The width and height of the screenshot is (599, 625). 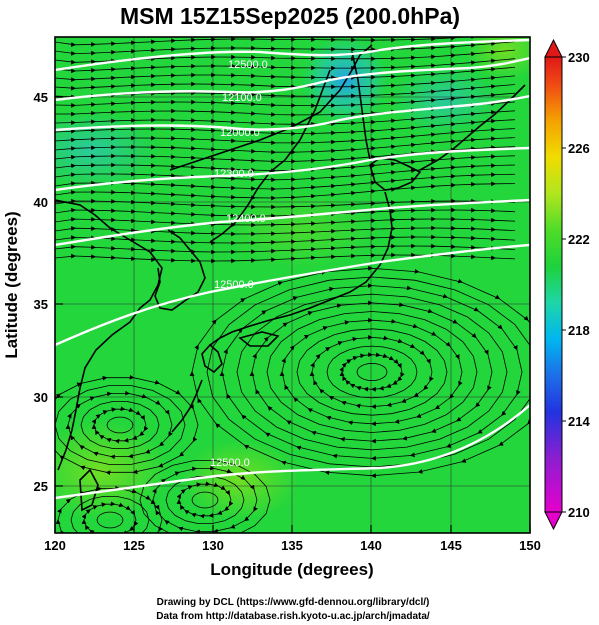 What do you see at coordinates (234, 174) in the screenshot?
I see `contour-label: 12300.0` at bounding box center [234, 174].